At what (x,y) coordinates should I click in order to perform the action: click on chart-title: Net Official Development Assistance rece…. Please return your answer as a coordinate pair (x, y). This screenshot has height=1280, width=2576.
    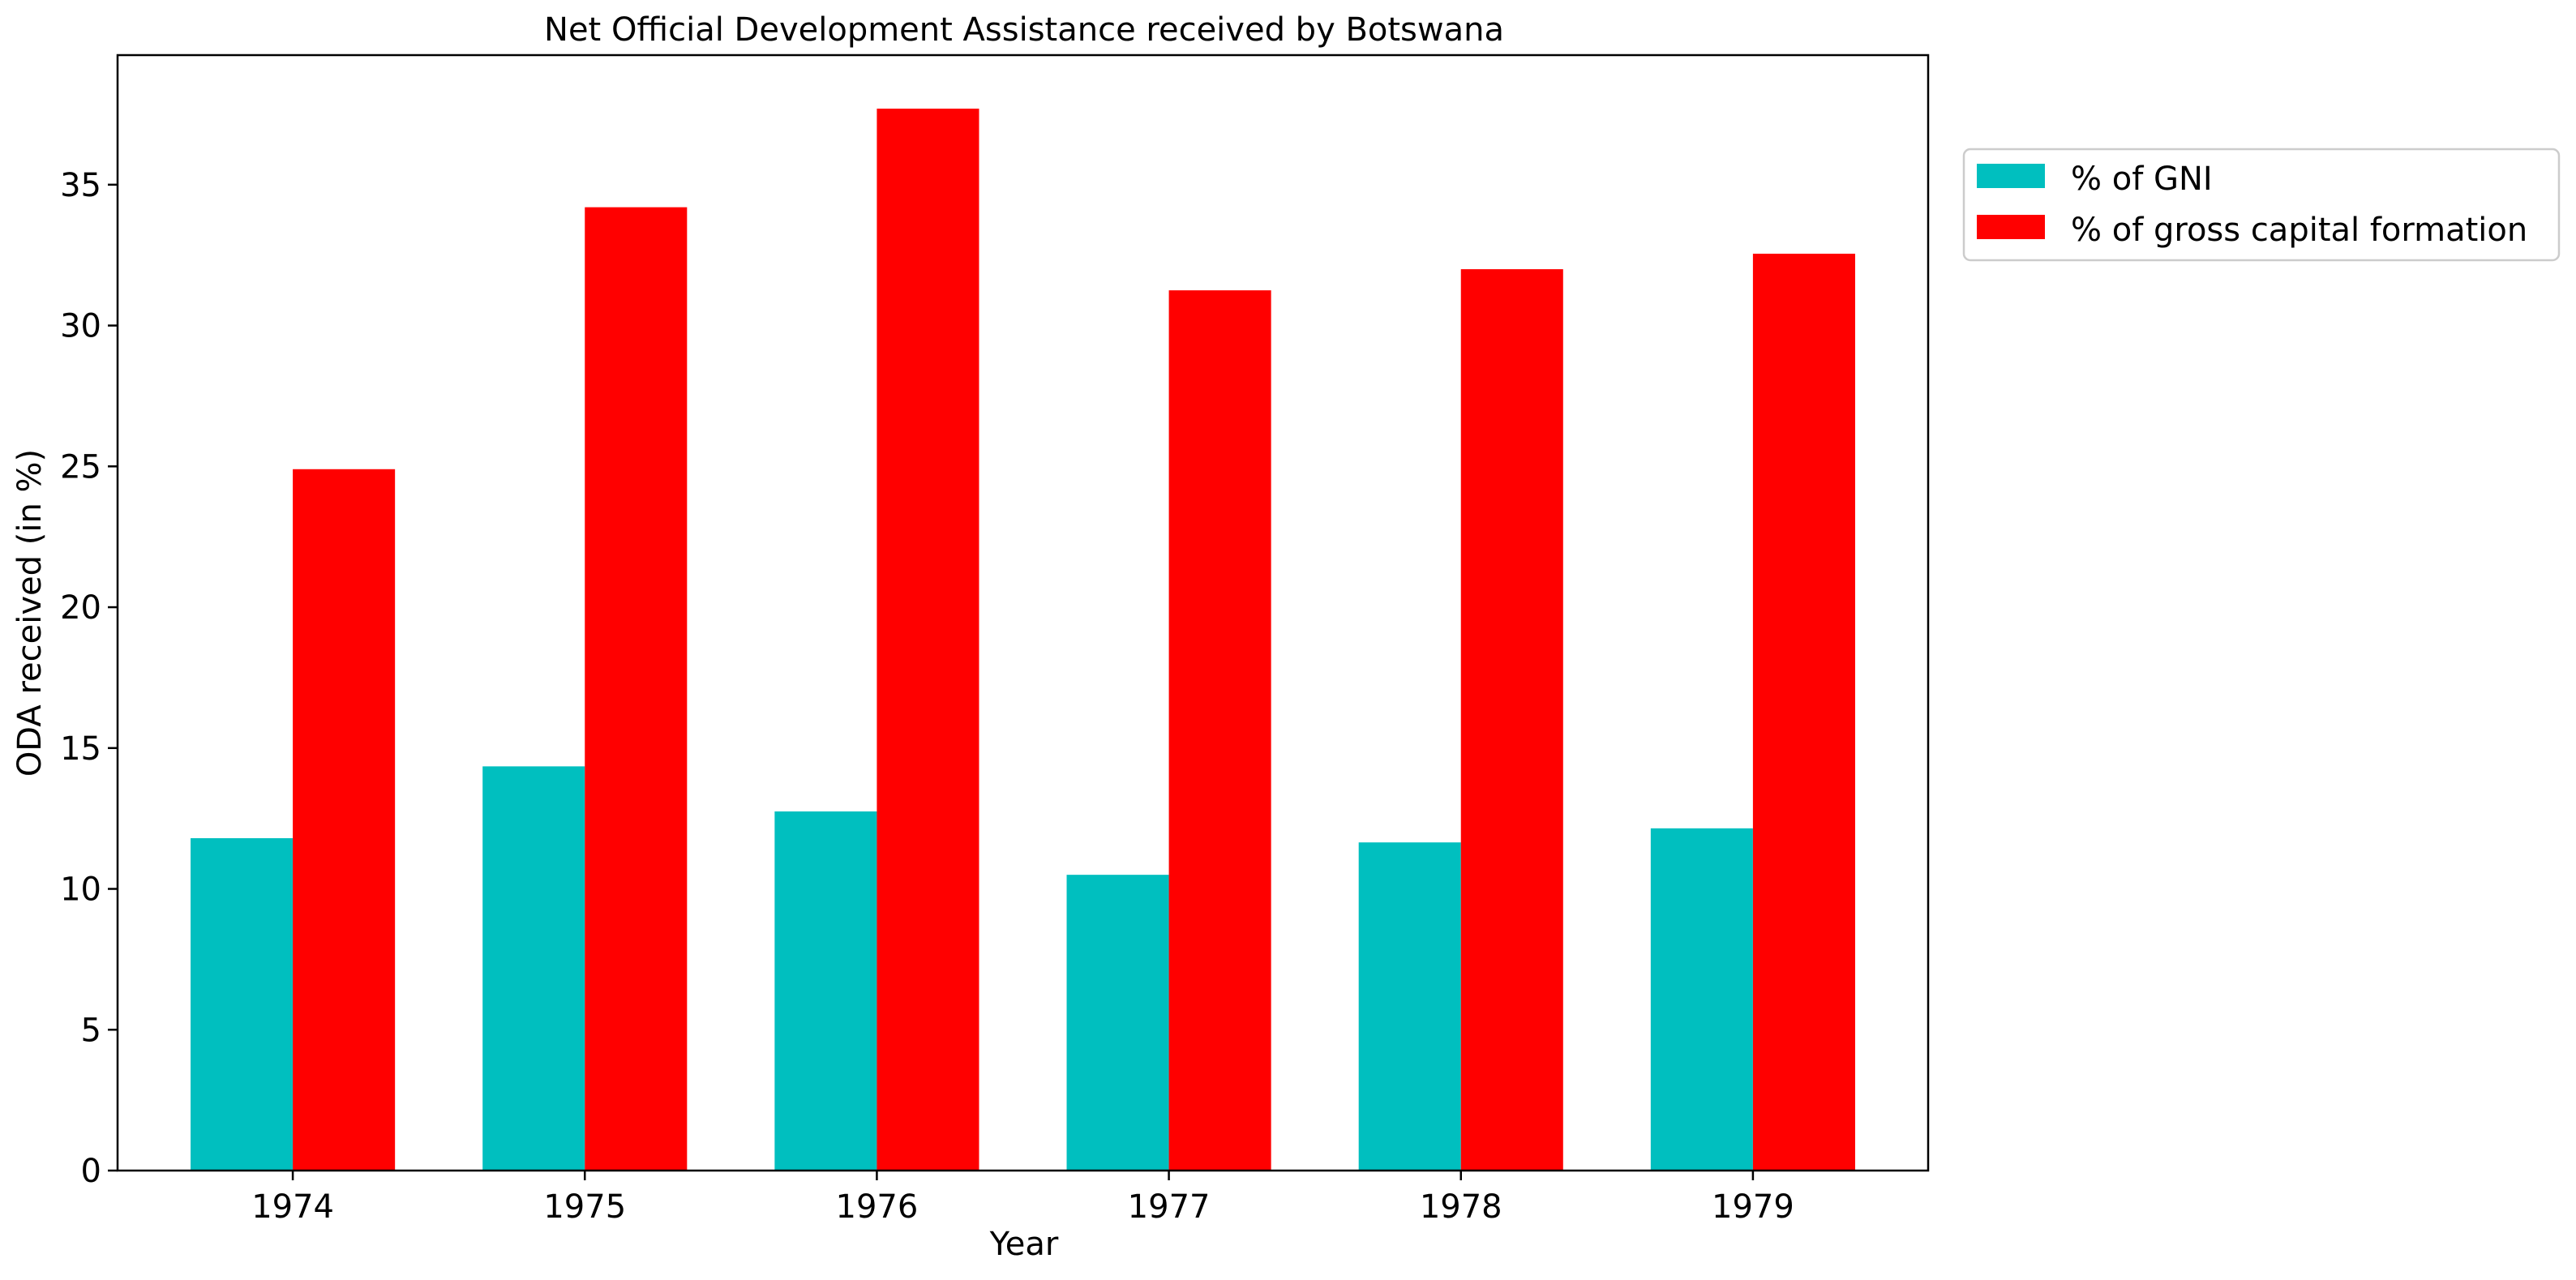
    Looking at the image, I should click on (1024, 30).